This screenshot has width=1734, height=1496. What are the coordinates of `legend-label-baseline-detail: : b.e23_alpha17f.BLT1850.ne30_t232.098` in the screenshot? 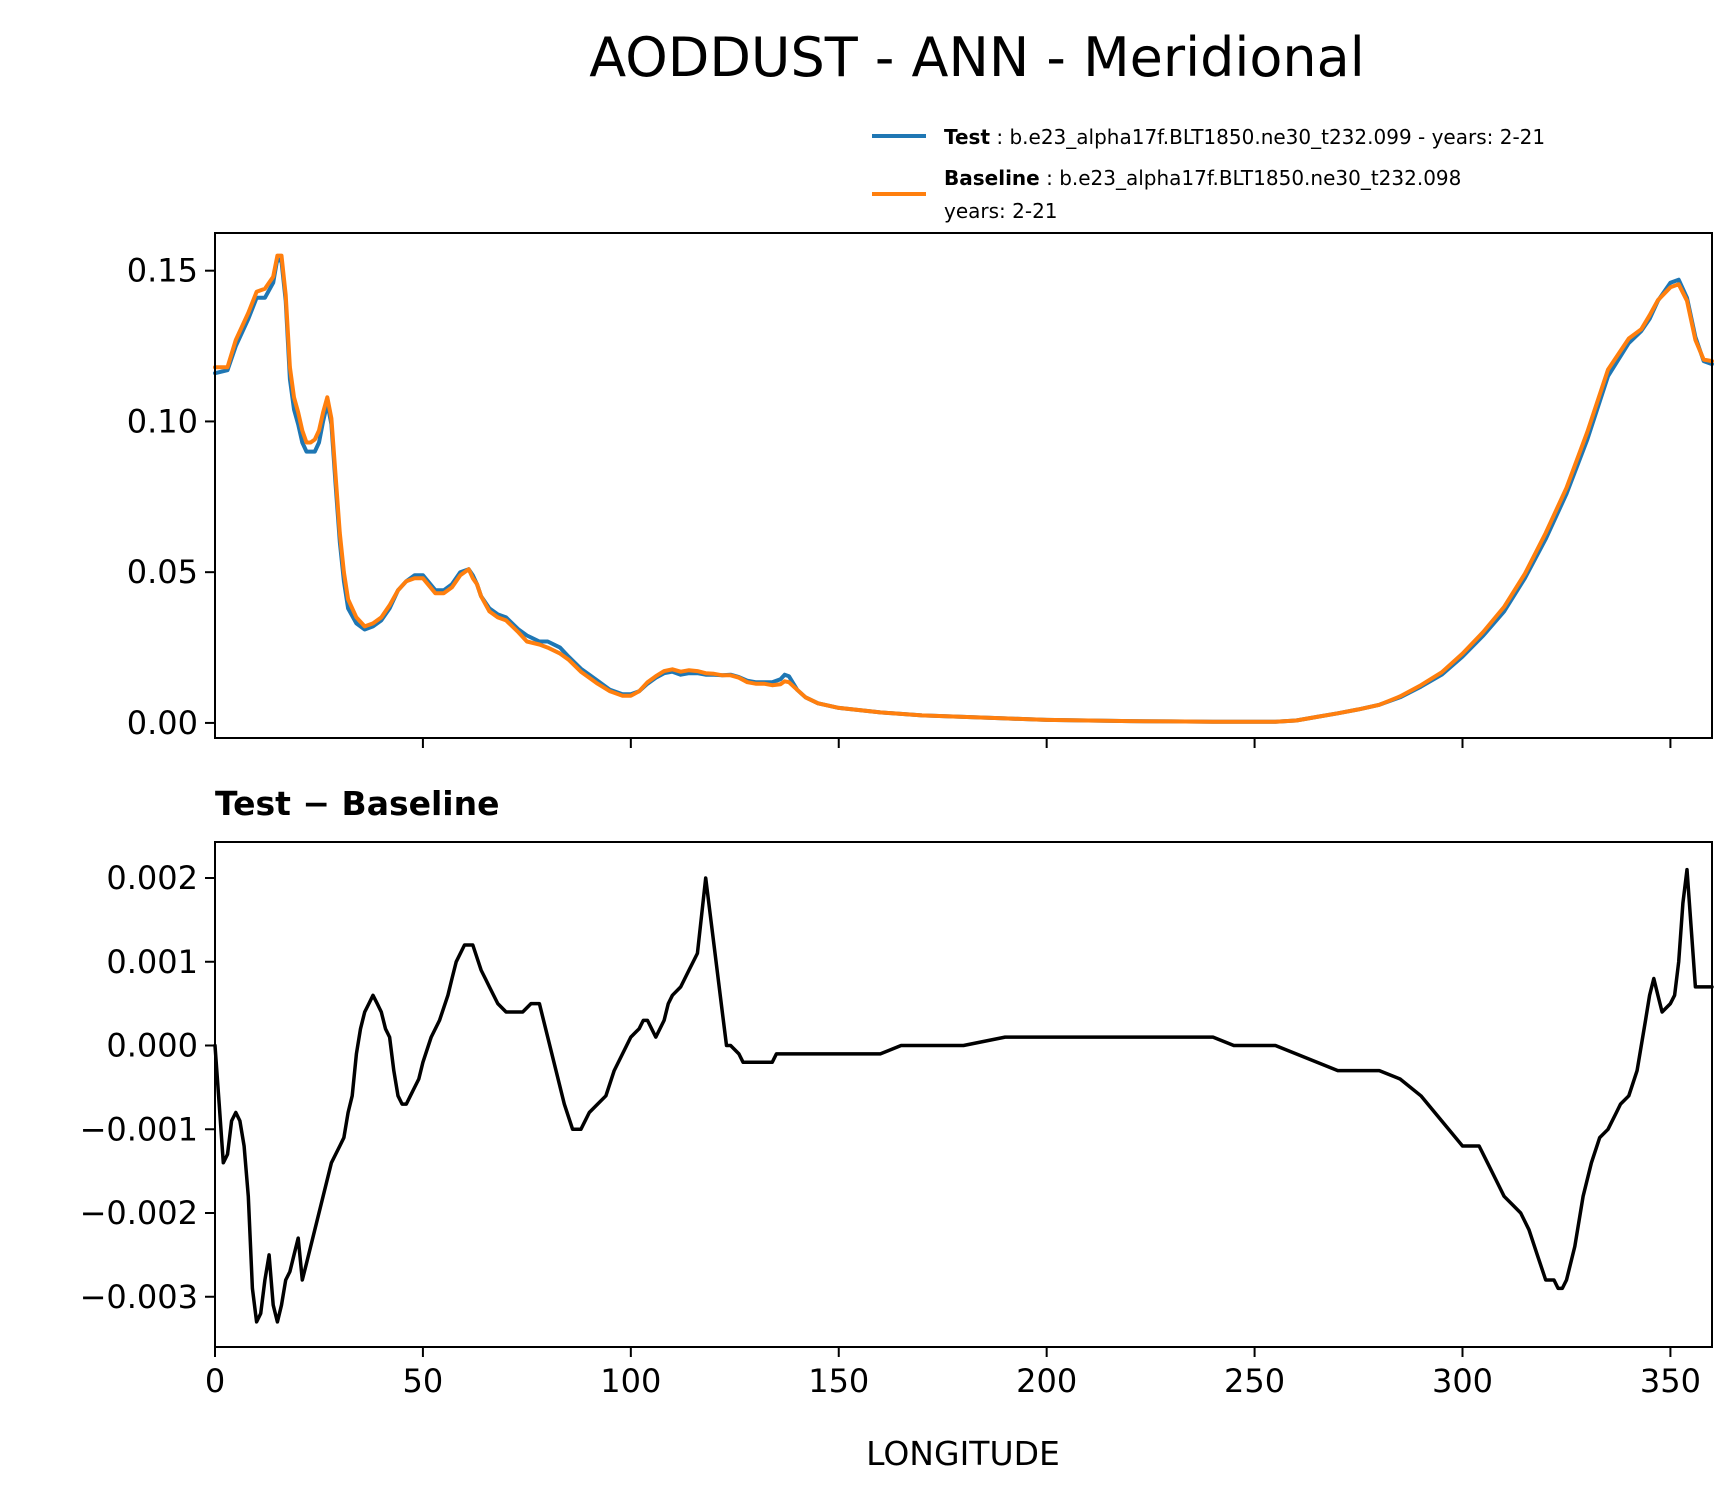 It's located at (1251, 178).